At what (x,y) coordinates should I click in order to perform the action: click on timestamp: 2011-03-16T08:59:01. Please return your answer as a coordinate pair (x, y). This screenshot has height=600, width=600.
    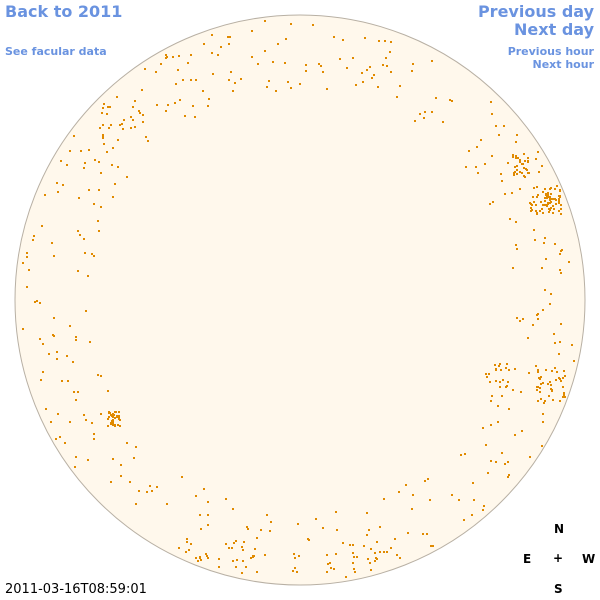
    Looking at the image, I should click on (76, 589).